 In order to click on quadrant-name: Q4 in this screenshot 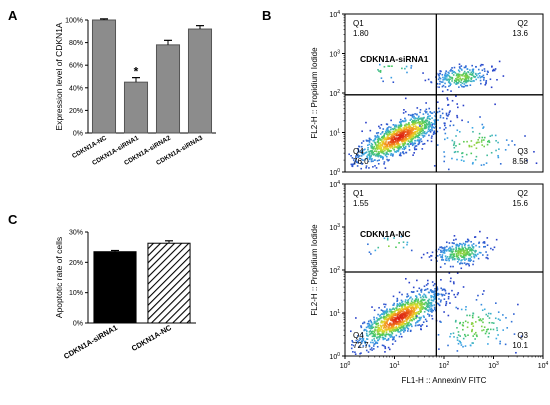, I will do `click(358, 151)`.